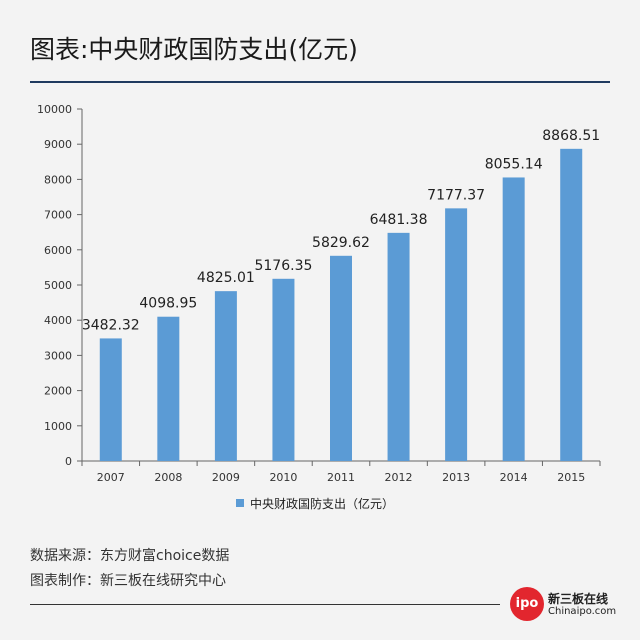 The image size is (640, 640). I want to click on chart-maker-note: 图表制作：新三板在线研究中心, so click(128, 581).